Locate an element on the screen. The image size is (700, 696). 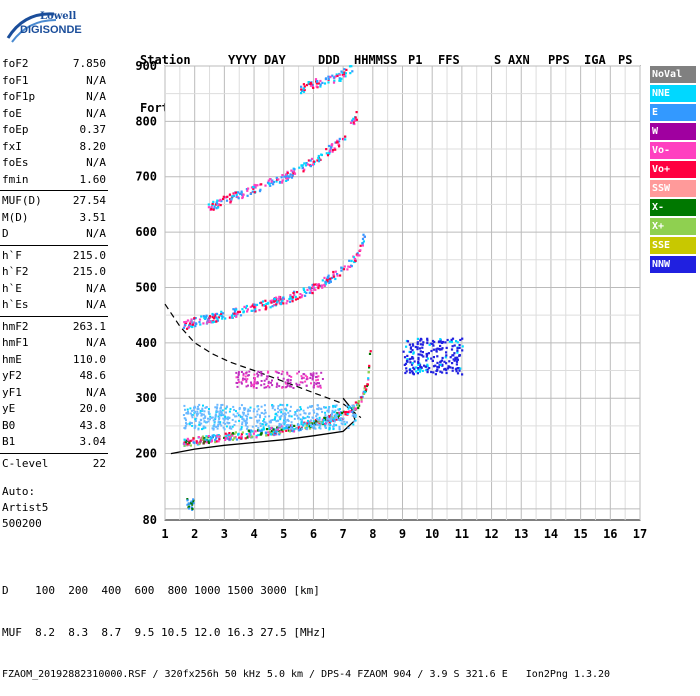
param-name: hmF2 is located at coordinates (15, 326).